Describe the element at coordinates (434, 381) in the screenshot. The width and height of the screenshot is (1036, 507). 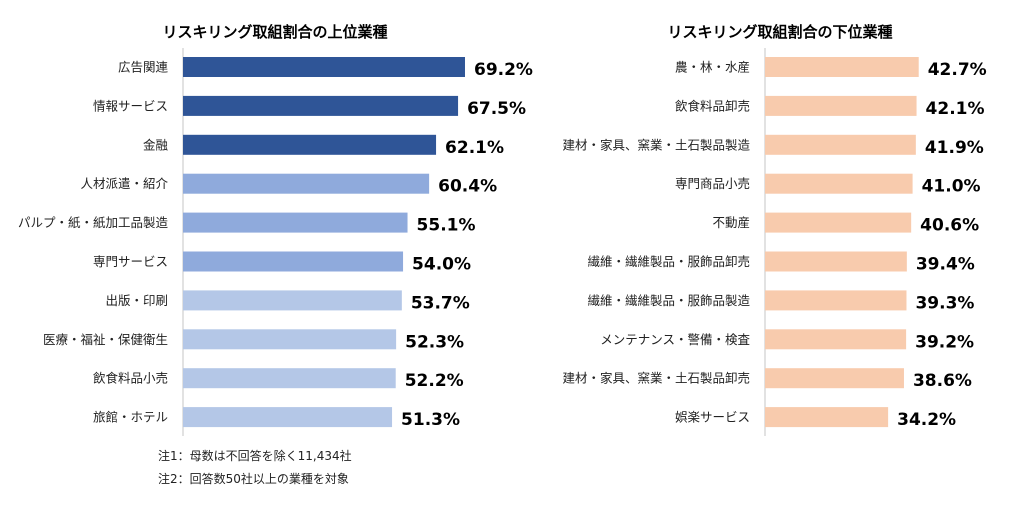
I see `top-value-label: 52.2%` at that location.